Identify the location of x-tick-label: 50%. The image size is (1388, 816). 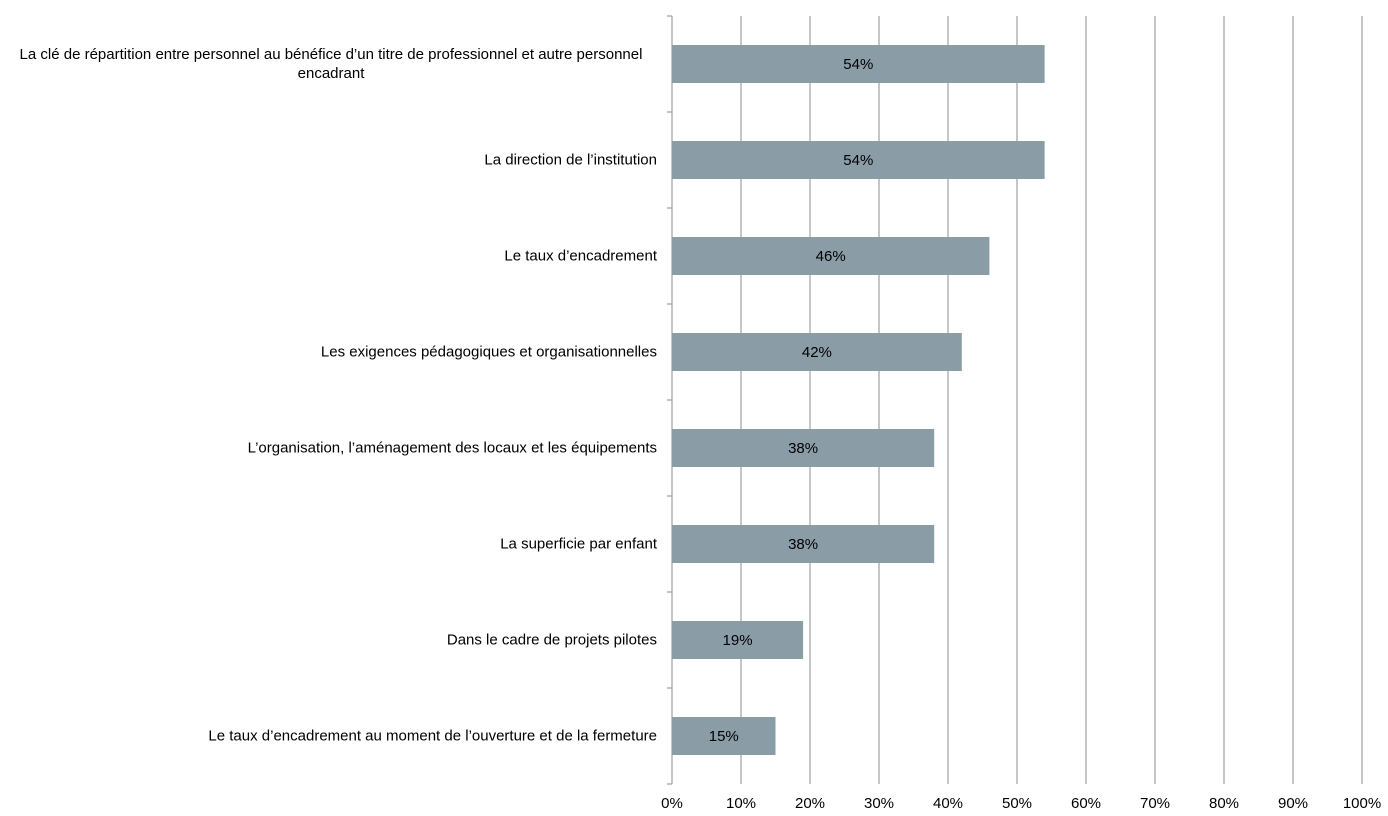
(1017, 803).